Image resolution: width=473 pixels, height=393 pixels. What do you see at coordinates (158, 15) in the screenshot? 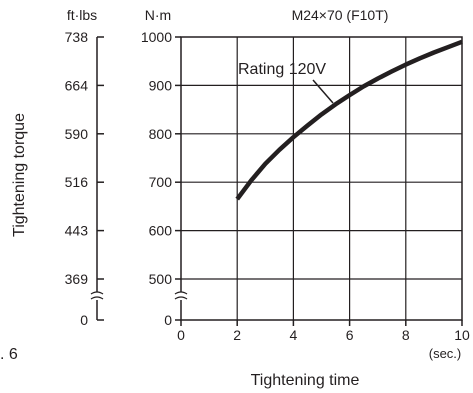
I see `nm-unit-label: N·m` at bounding box center [158, 15].